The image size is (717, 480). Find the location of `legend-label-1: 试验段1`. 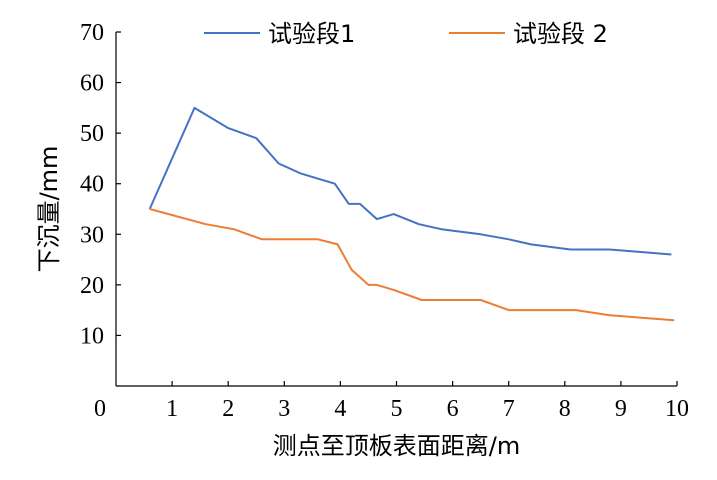

legend-label-1: 试验段1 is located at coordinates (311, 34).